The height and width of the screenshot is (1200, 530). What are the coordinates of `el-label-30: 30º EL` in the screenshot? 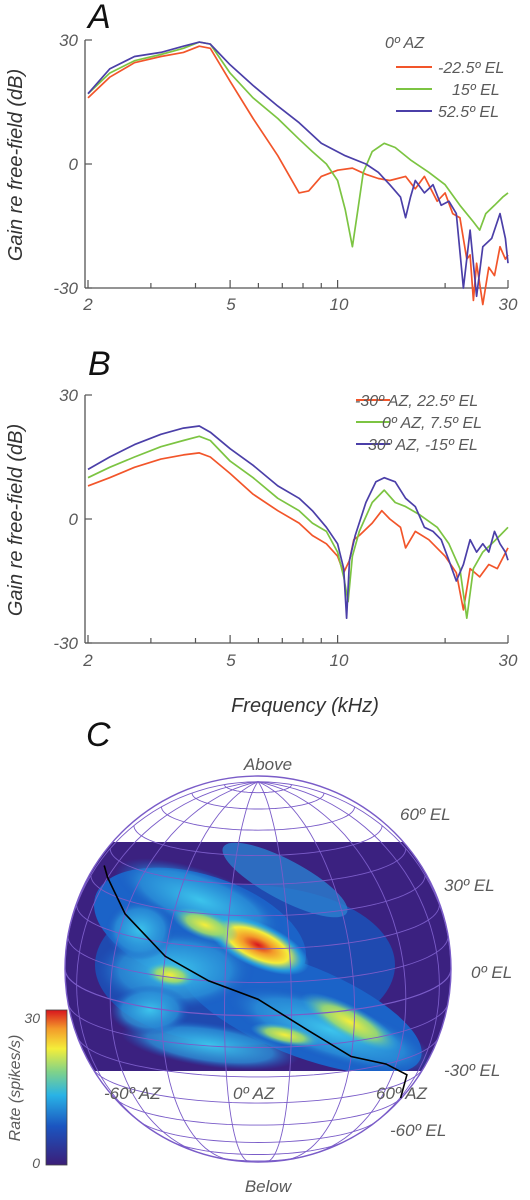 It's located at (469, 885).